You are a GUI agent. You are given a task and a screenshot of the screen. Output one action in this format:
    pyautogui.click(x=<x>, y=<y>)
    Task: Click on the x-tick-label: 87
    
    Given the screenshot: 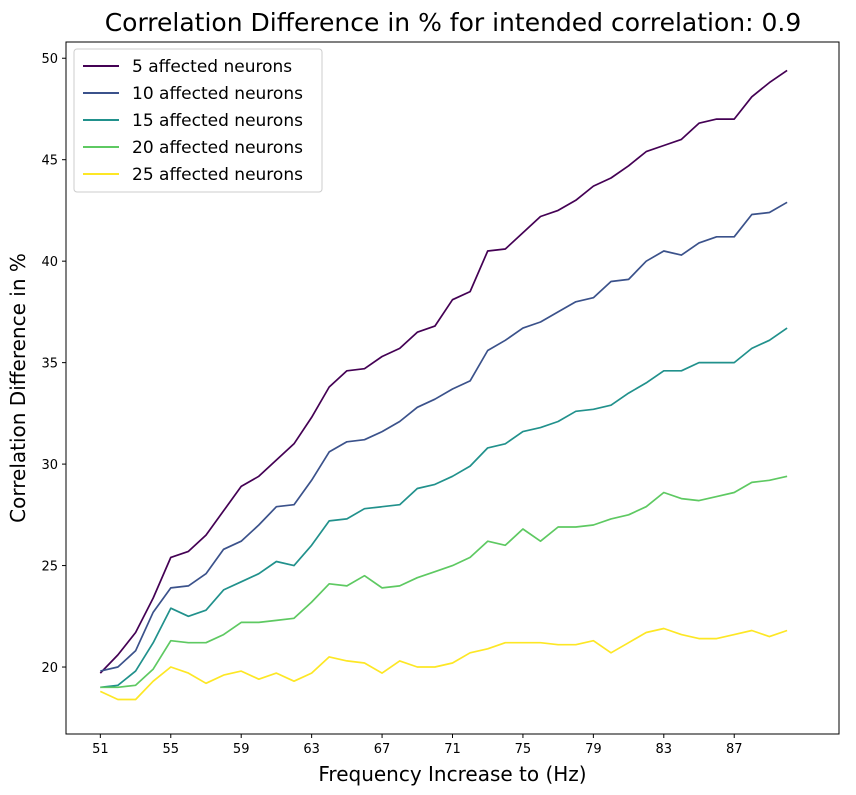 What is the action you would take?
    pyautogui.click(x=734, y=749)
    